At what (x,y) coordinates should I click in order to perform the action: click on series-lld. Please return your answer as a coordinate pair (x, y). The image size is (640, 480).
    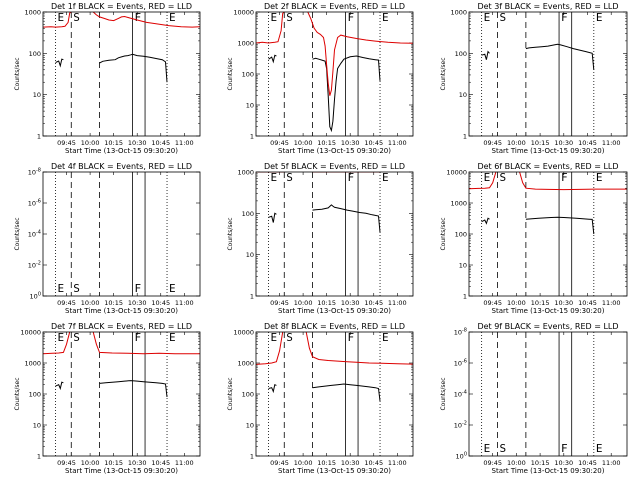
    Looking at the image, I should click on (334, 54).